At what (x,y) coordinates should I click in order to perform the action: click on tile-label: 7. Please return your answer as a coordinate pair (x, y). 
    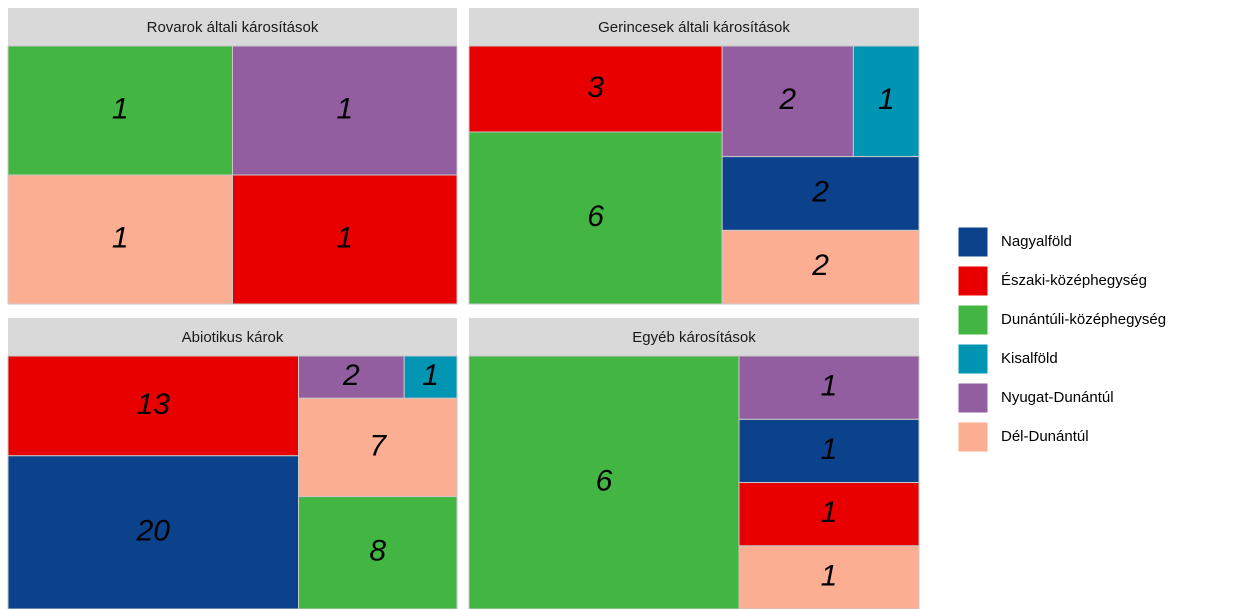
    Looking at the image, I should click on (378, 445).